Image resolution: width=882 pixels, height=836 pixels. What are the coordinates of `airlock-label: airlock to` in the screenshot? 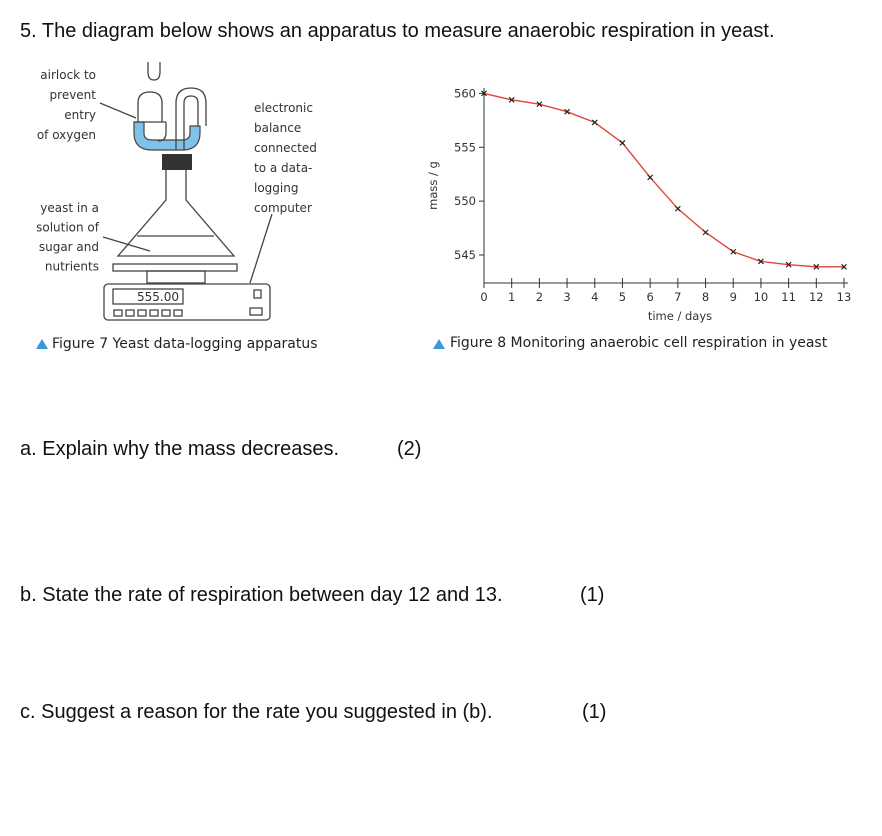 It's located at (68, 75).